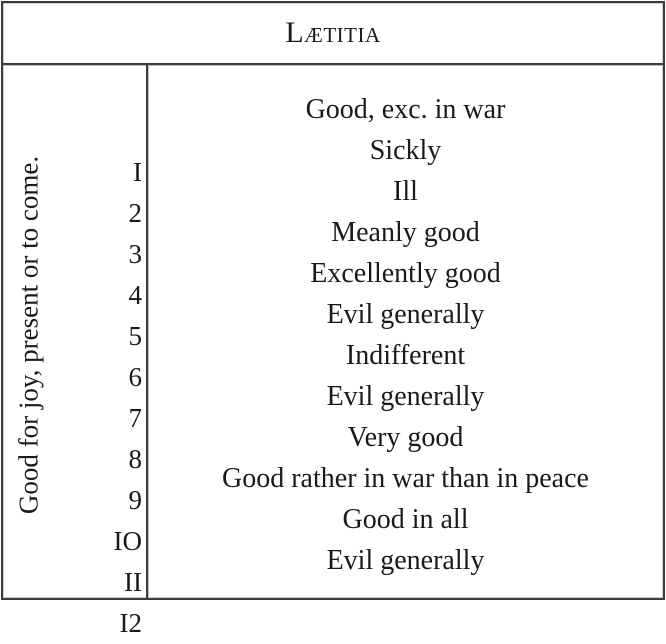 This screenshot has width=666, height=644. I want to click on row-value: Excellently good, so click(405, 273).